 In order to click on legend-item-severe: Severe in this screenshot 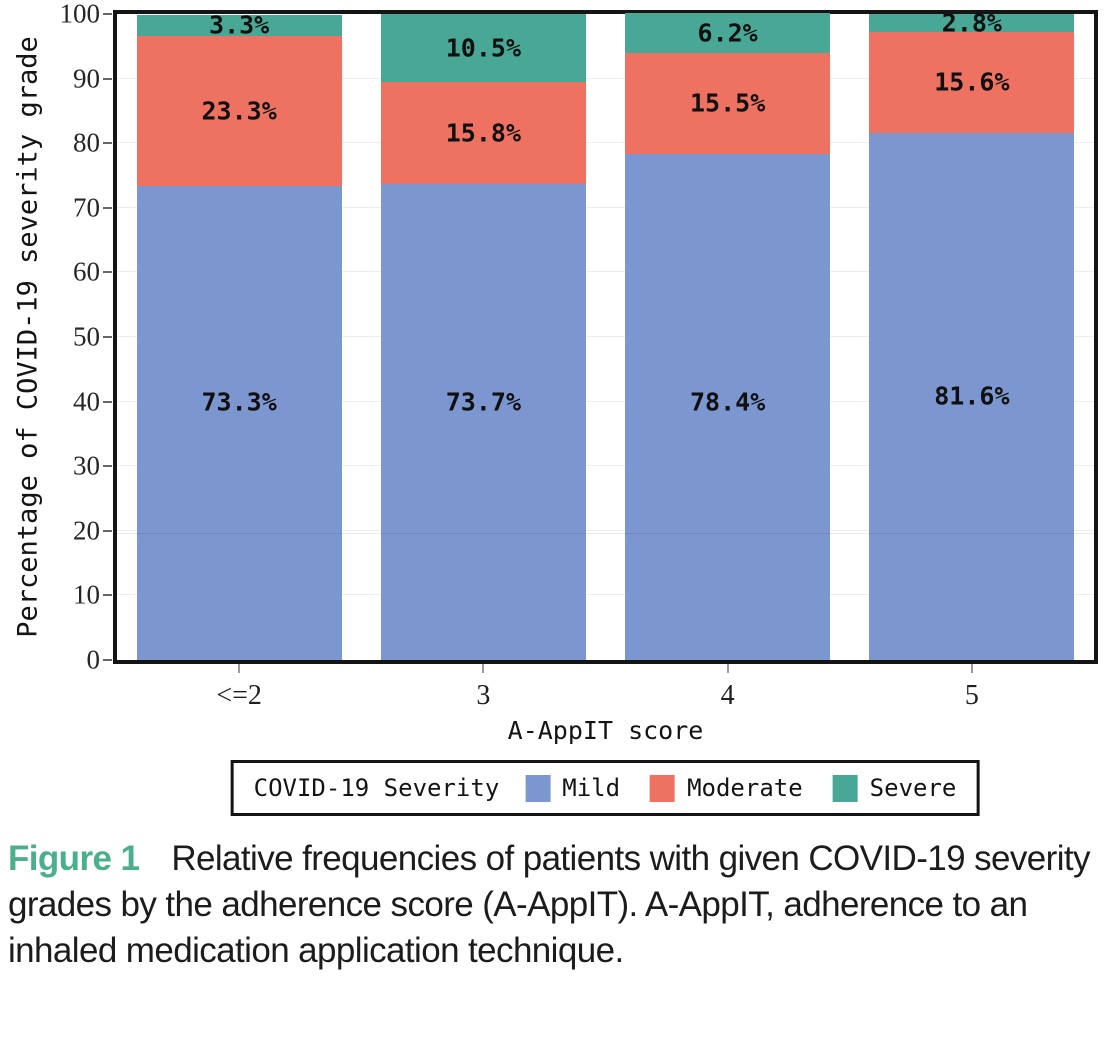, I will do `click(894, 788)`.